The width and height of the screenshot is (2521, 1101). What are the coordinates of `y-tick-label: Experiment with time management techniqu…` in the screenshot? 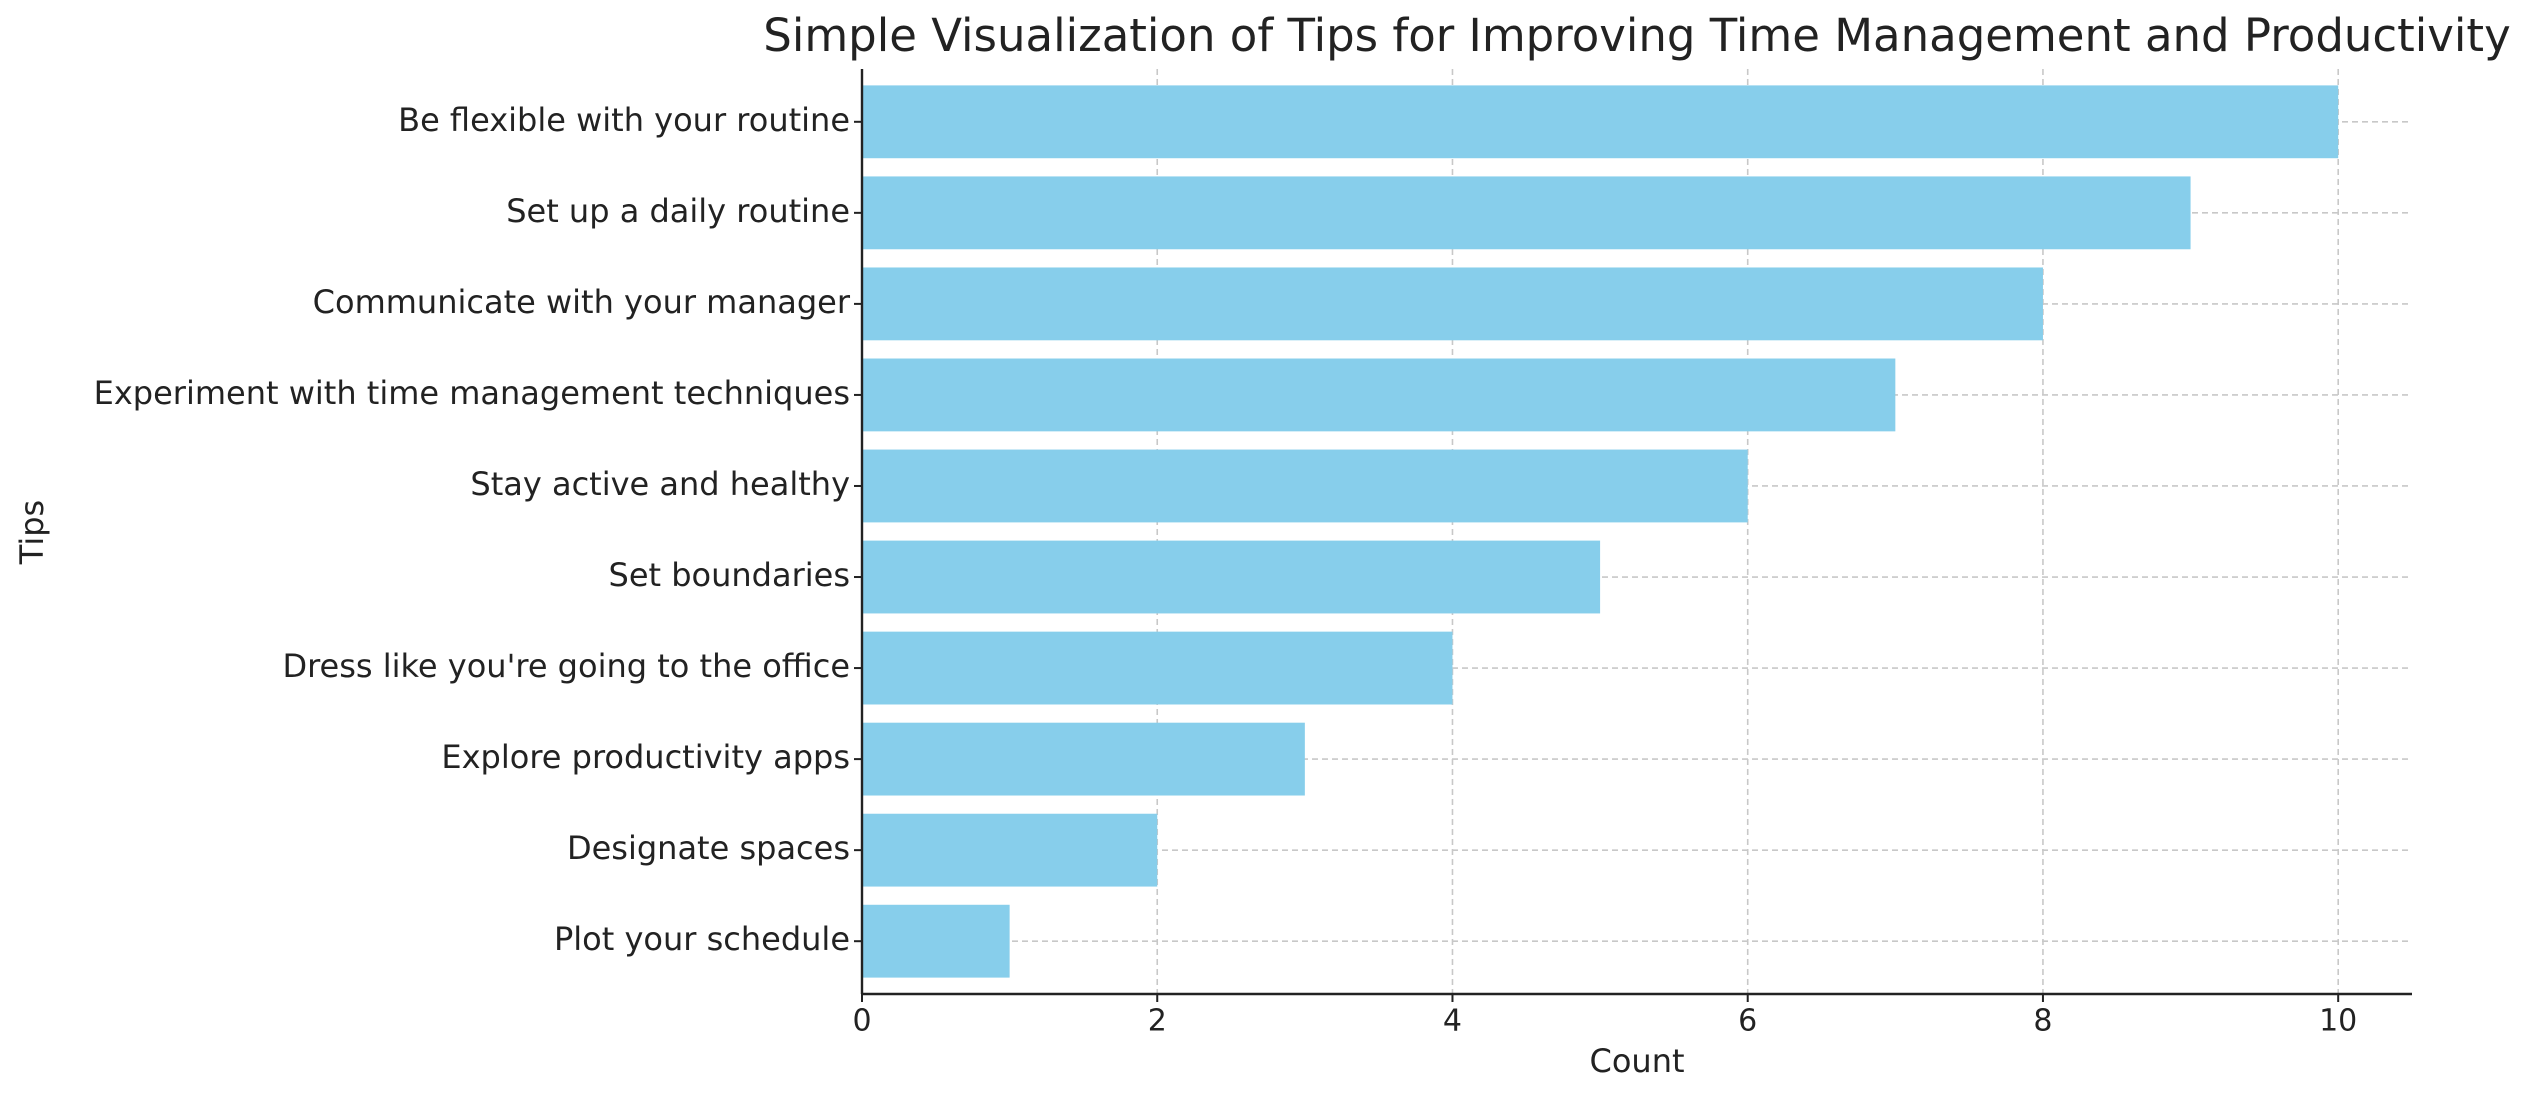 It's located at (472, 393).